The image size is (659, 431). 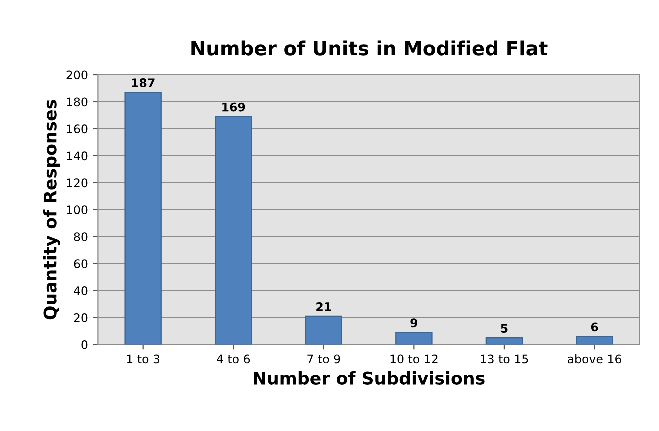 I want to click on data-label: 9, so click(x=414, y=323).